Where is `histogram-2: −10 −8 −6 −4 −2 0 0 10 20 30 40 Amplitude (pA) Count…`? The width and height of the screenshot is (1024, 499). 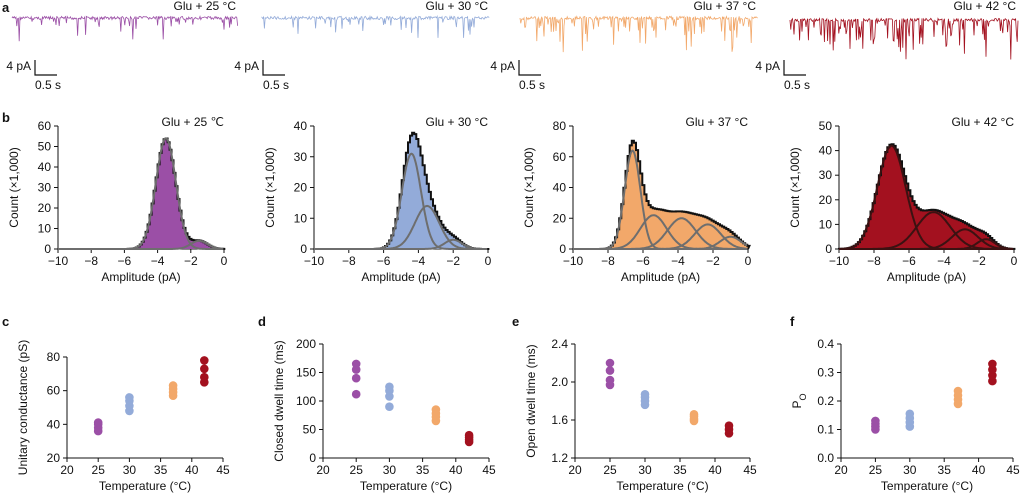
histogram-2: −10 −8 −6 −4 −2 0 0 10 20 30 40 Amplitude (pA) Count… is located at coordinates (377, 199).